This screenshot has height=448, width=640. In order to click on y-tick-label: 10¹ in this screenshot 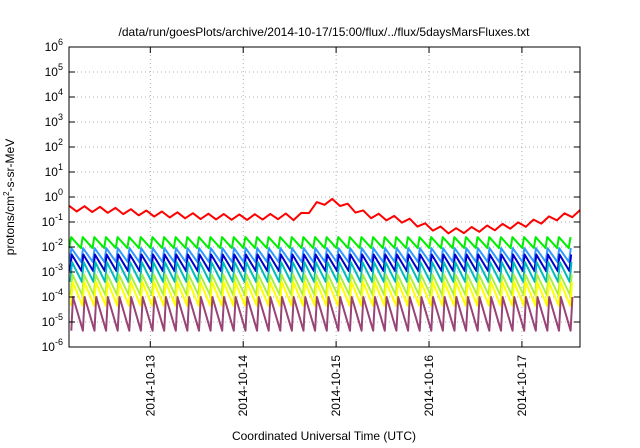, I will do `click(54, 170)`.